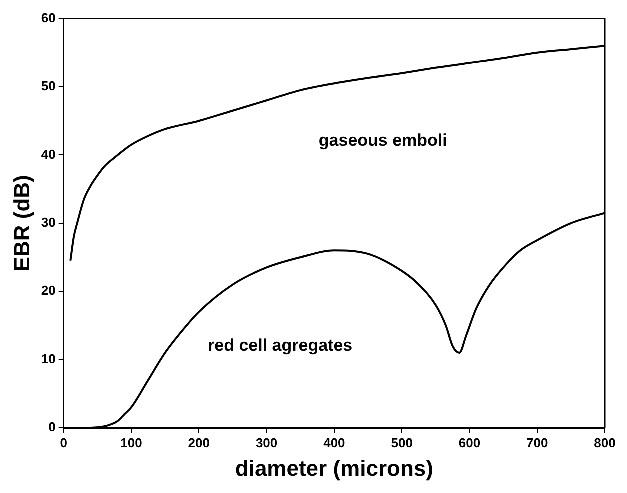 This screenshot has height=493, width=627. I want to click on x-tick-label: 0, so click(64, 442).